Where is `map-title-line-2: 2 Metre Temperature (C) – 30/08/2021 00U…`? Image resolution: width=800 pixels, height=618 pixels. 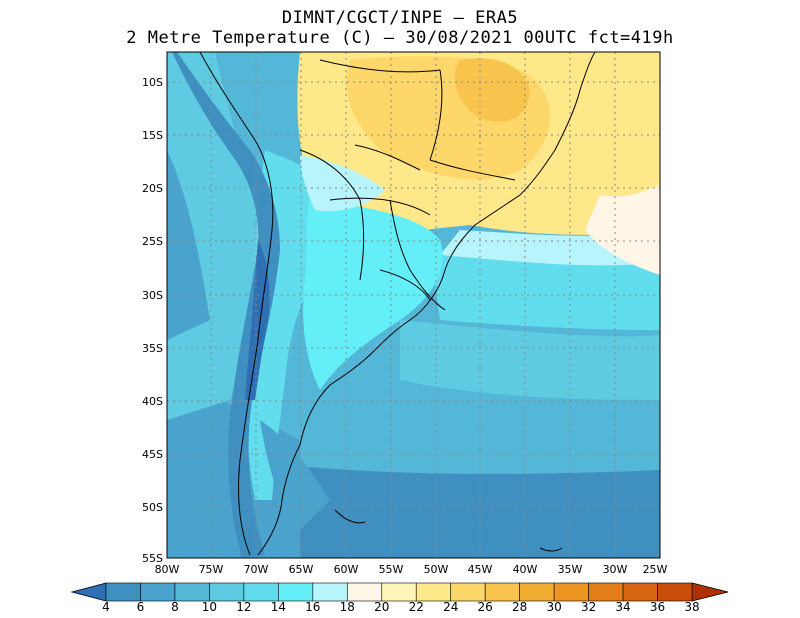 map-title-line-2: 2 Metre Temperature (C) – 30/08/2021 00U… is located at coordinates (400, 38).